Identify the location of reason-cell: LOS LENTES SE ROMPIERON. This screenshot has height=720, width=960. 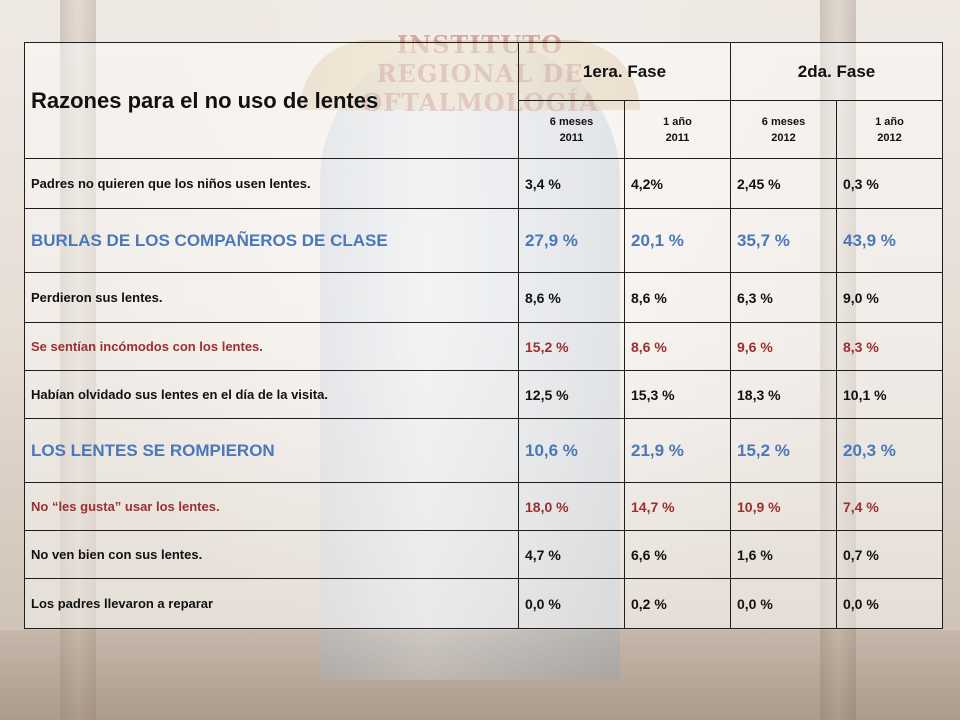
(271, 450).